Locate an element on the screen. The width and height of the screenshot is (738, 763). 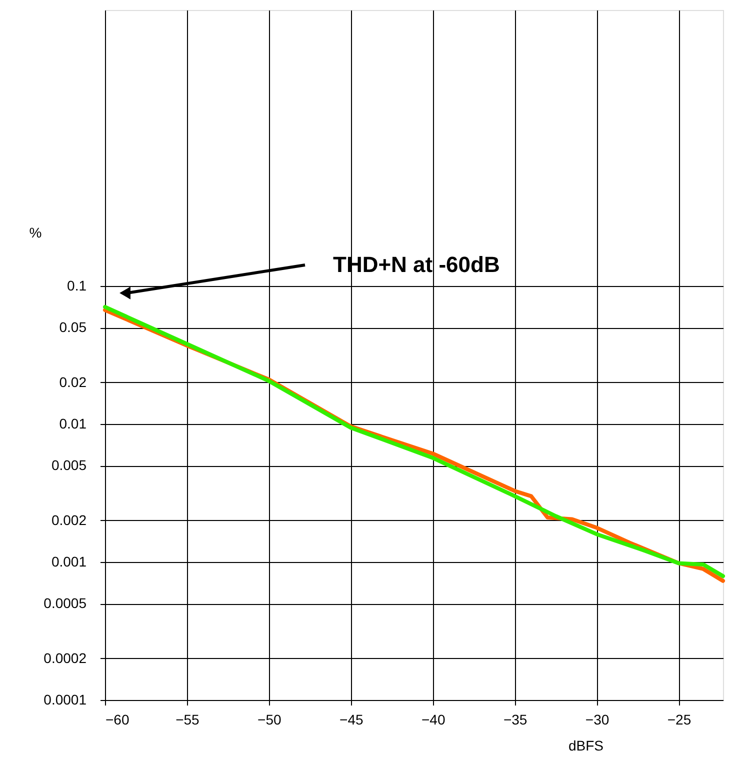
y-tick-label: 0.0001 is located at coordinates (65, 700).